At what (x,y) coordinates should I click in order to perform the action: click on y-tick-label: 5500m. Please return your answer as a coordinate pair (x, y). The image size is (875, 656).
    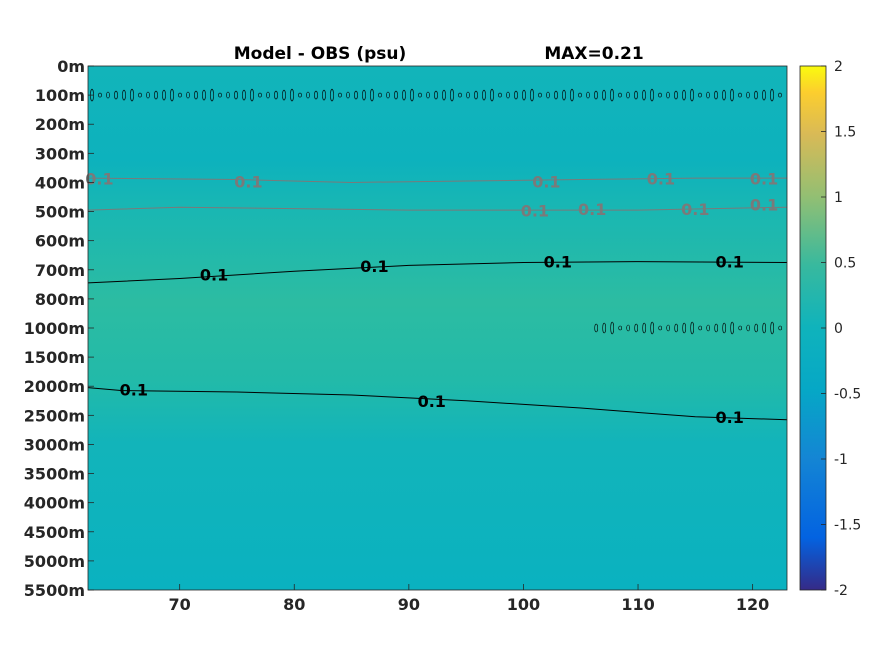
    Looking at the image, I should click on (54, 590).